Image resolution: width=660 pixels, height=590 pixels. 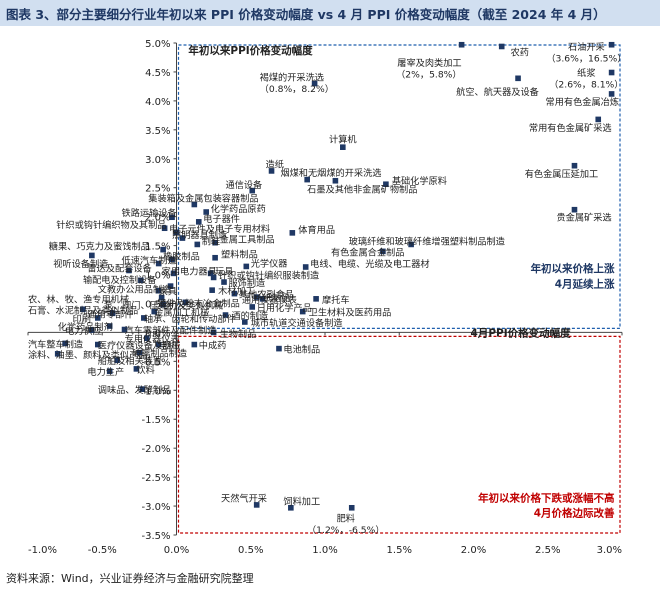 I want to click on data-label: 玻璃纤维和玻璃纤维增强塑料制品制造, so click(x=427, y=241).